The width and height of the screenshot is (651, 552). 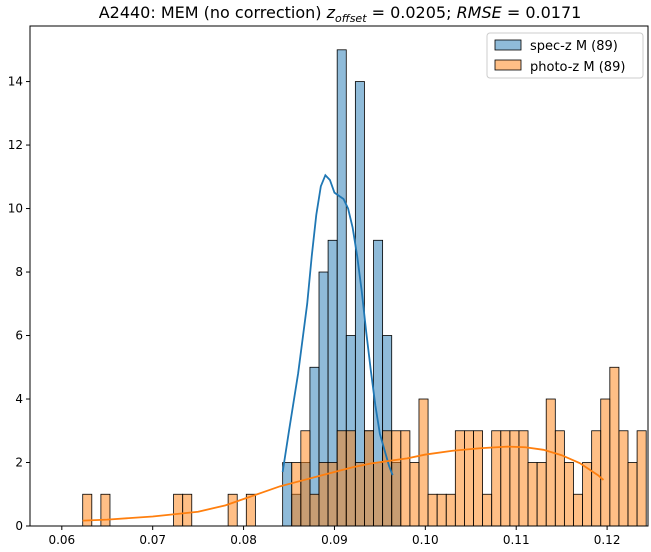 What do you see at coordinates (15, 82) in the screenshot?
I see `y-tick-label-7: 14` at bounding box center [15, 82].